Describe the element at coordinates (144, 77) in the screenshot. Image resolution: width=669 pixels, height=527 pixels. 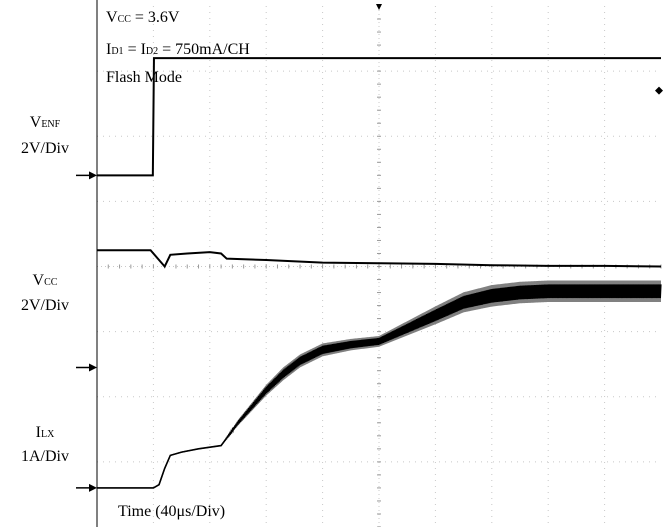
I see `mode-label: Flash Mode` at that location.